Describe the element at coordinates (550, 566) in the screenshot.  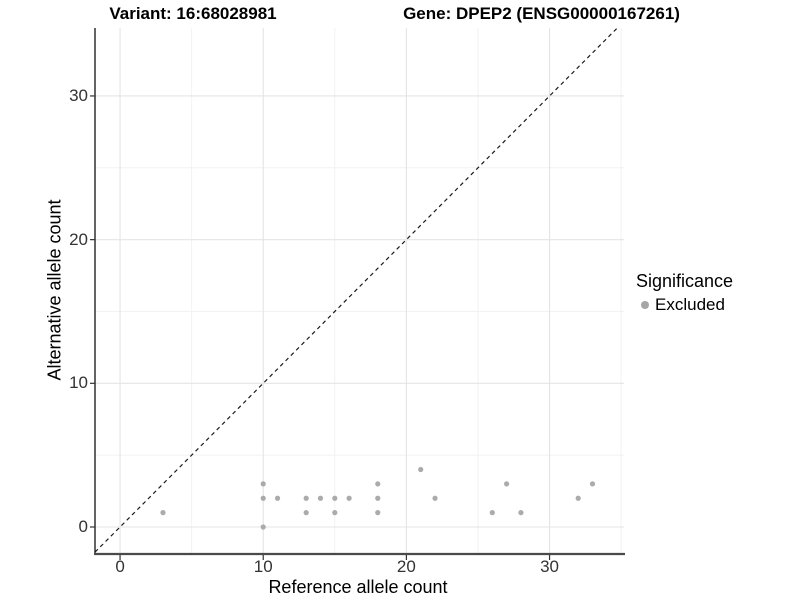
I see `x-tick-label: 30` at that location.